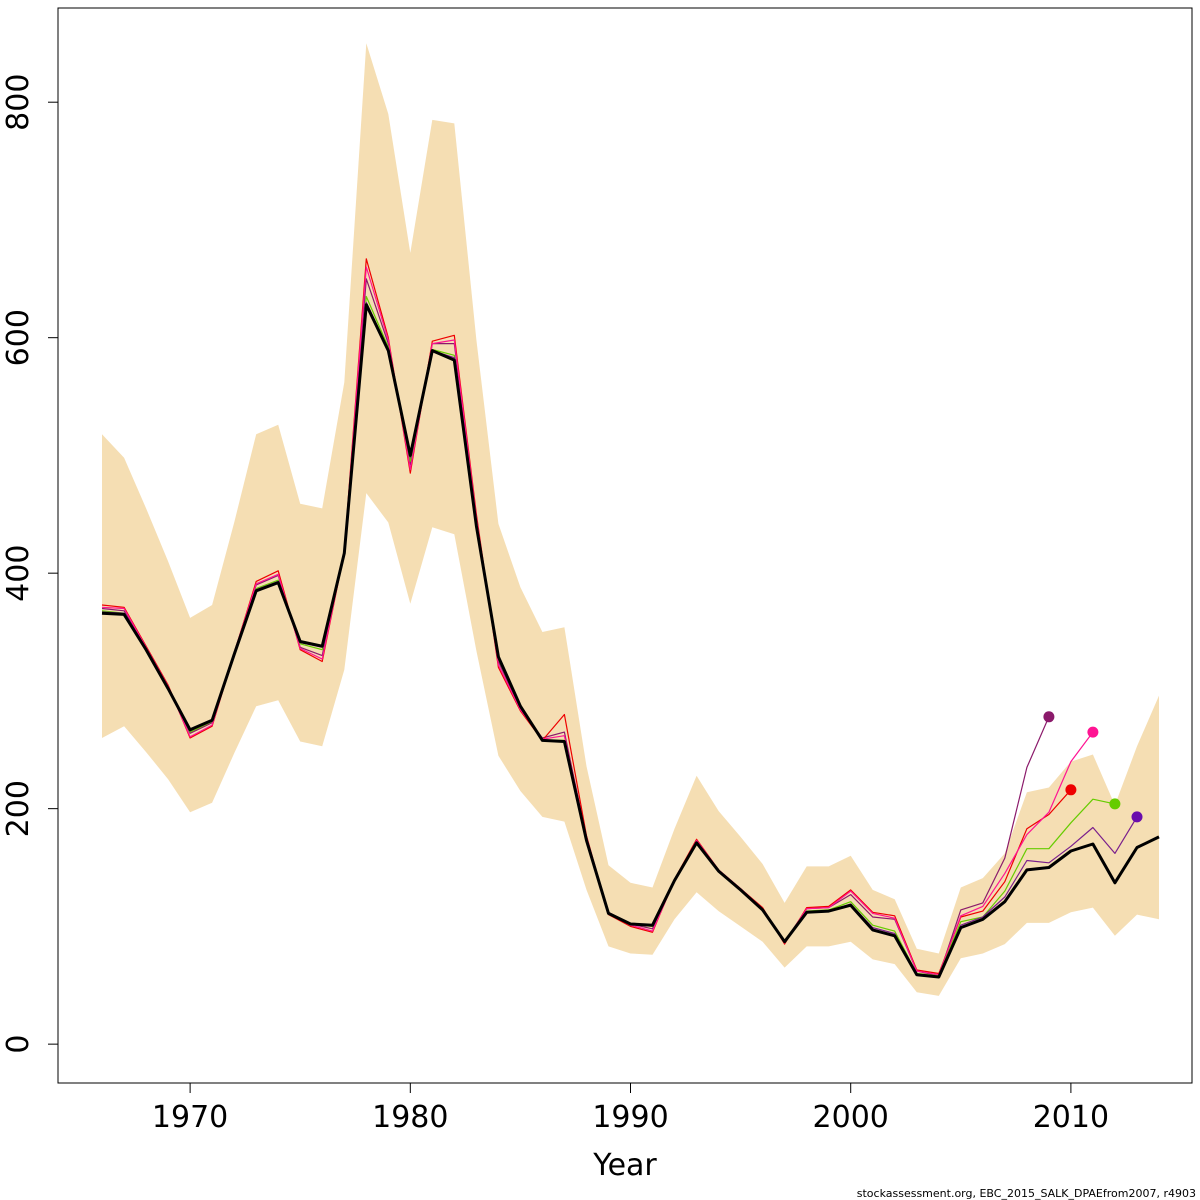  I want to click on x-tick-label: 2010, so click(1071, 1117).